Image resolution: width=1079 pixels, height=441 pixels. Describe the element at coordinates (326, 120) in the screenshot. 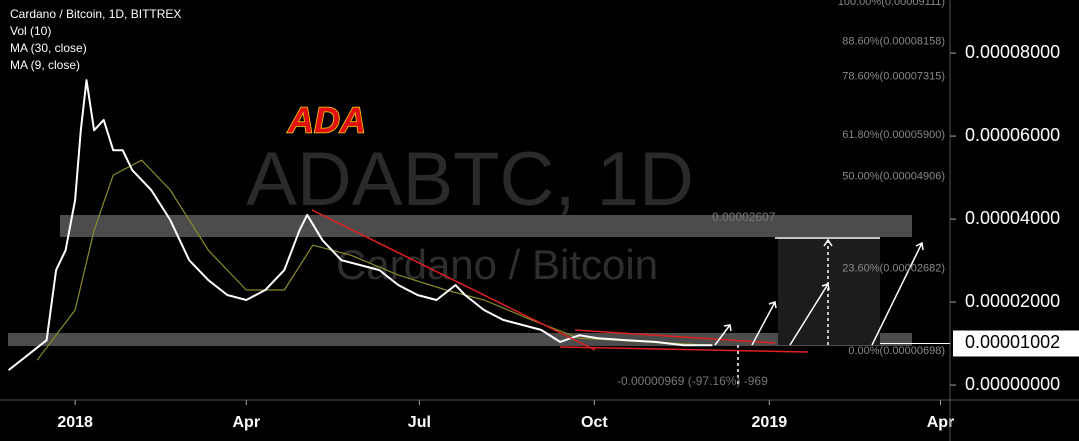

I see `annotation: ADA` at that location.